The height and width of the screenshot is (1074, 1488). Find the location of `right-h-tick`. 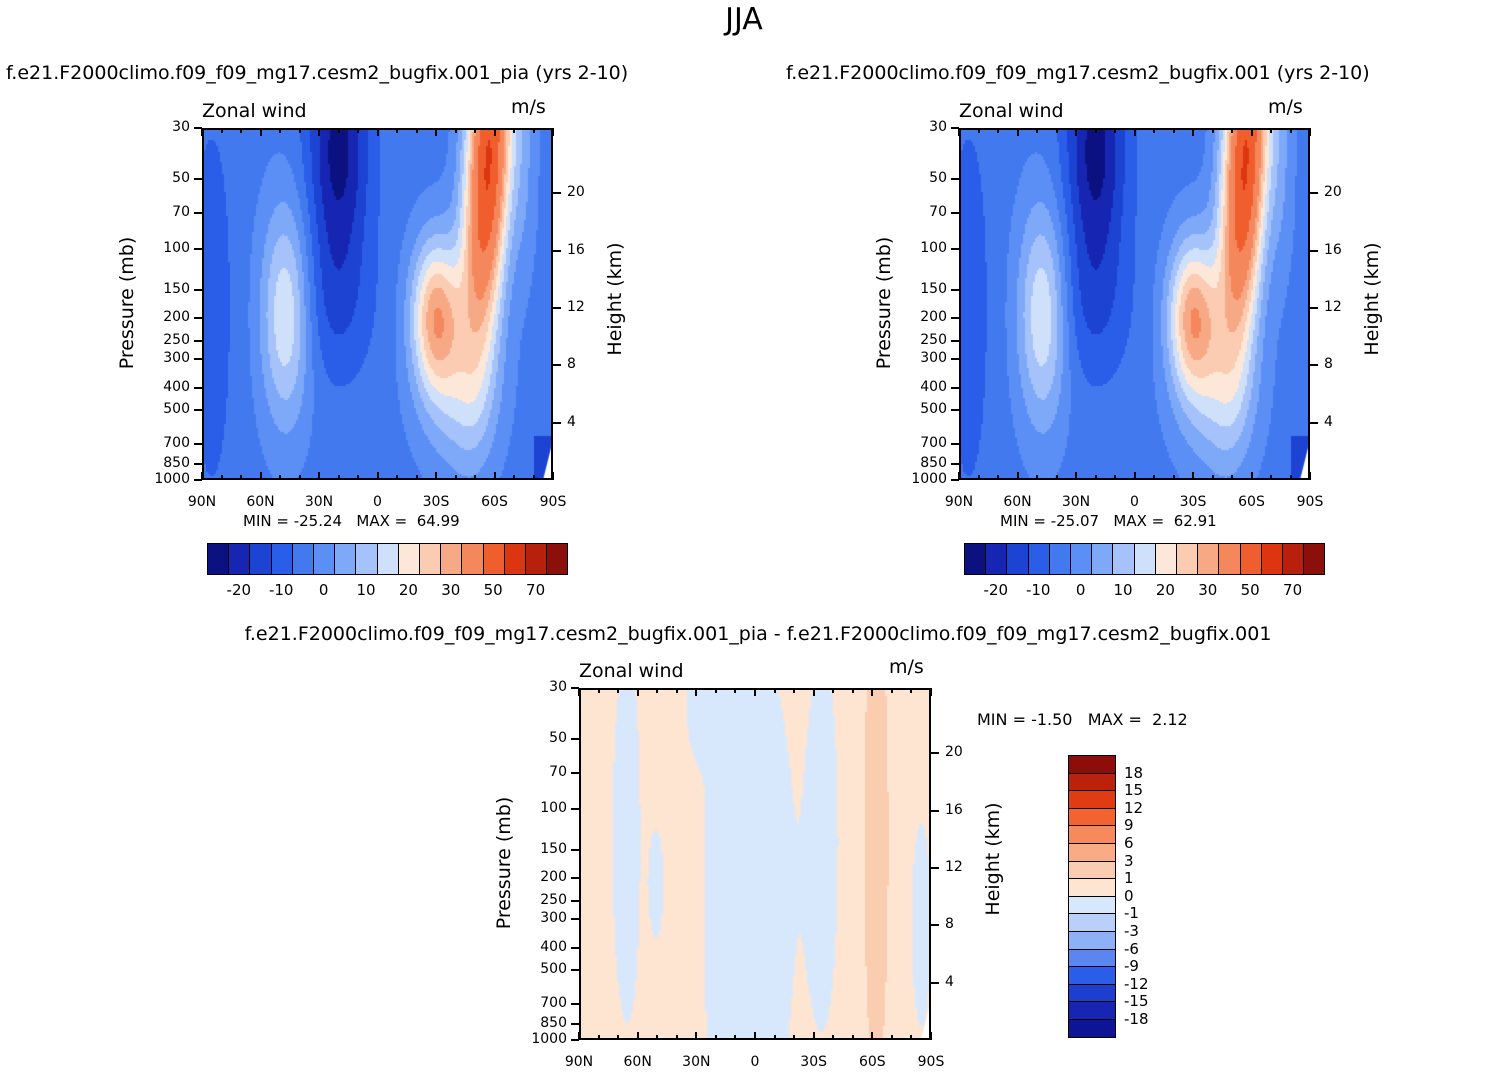

right-h-tick is located at coordinates (1314, 365).